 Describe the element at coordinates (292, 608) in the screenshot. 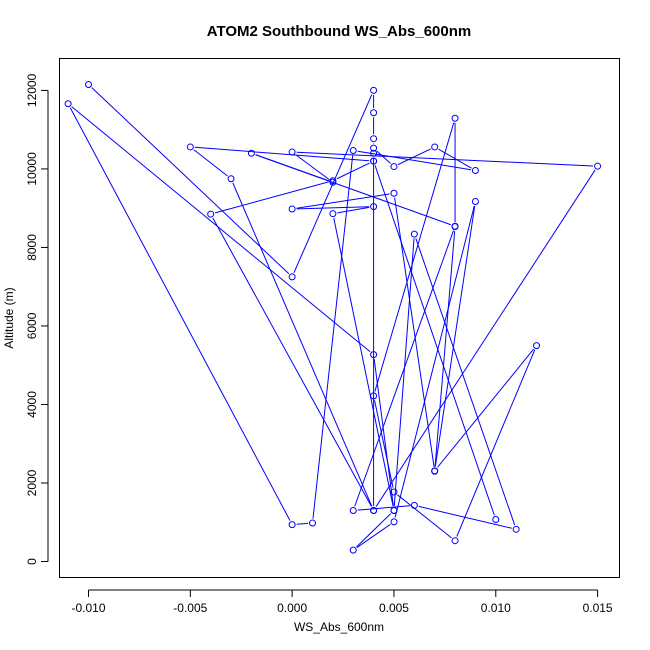

I see `x-tick-label: 0.000` at that location.